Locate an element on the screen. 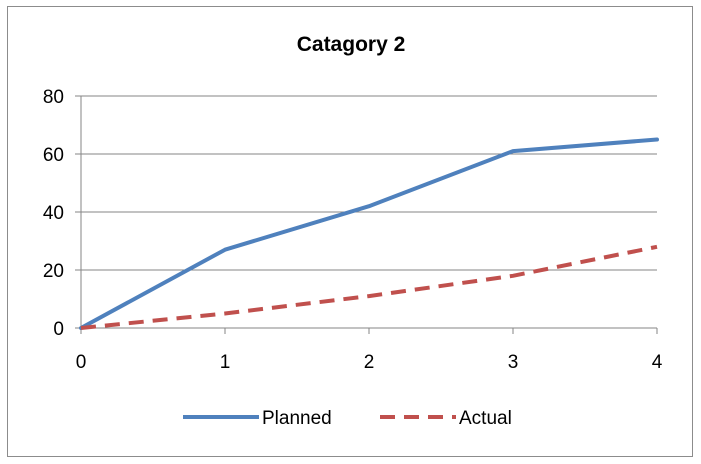  y-tick-label: 60 is located at coordinates (53, 155).